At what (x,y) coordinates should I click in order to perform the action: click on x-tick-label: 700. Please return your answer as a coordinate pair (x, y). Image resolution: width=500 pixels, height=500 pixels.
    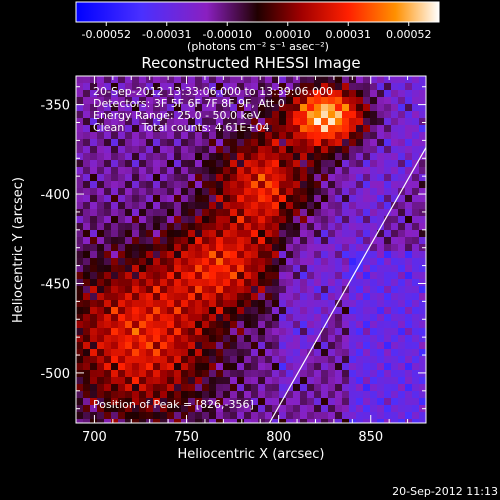
    Looking at the image, I should click on (94, 437).